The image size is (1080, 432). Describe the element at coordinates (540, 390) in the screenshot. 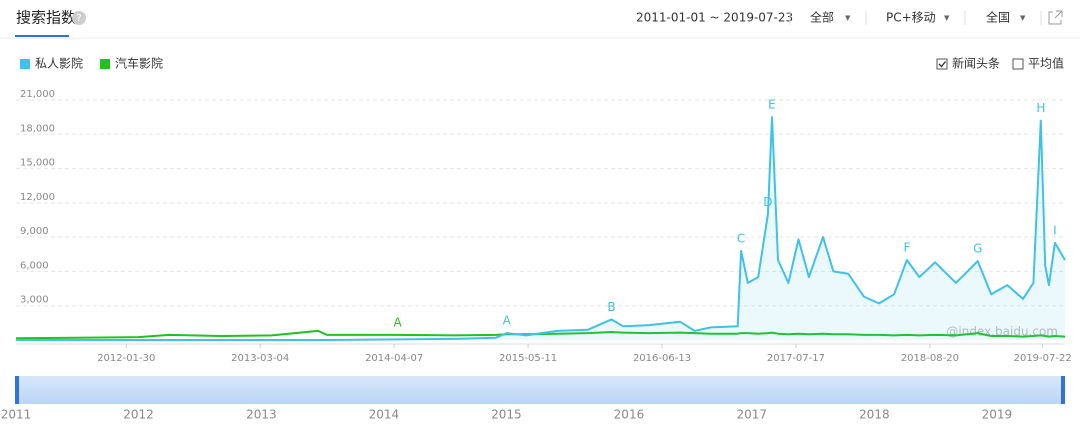

I see `navigator` at that location.